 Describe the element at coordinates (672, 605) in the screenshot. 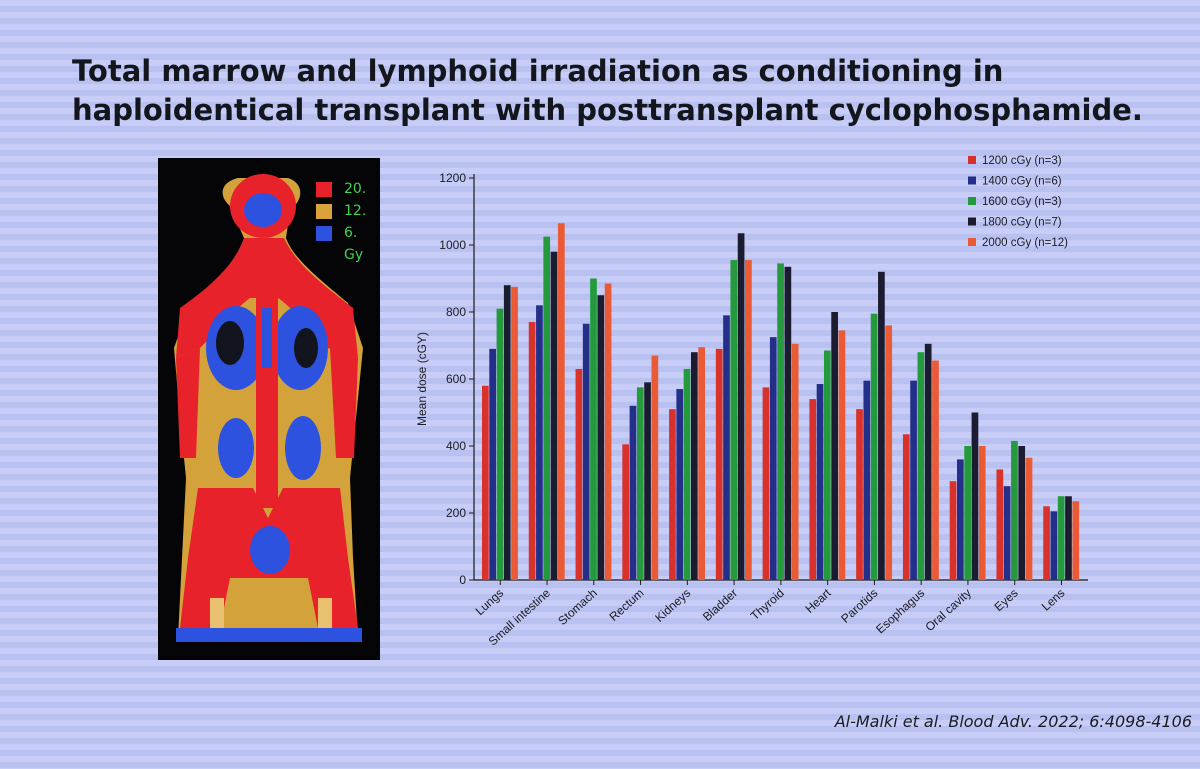

I see `x-tick-label: Kidneys` at that location.